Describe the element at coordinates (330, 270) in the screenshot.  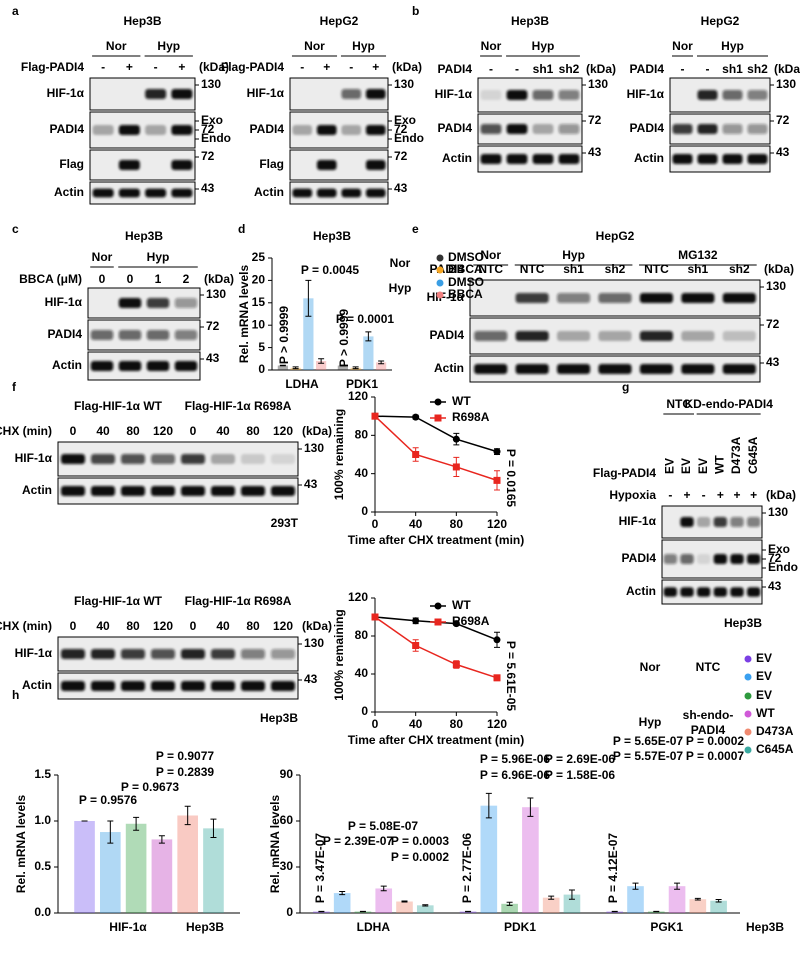
I see `annotation: P = 0.0045` at that location.